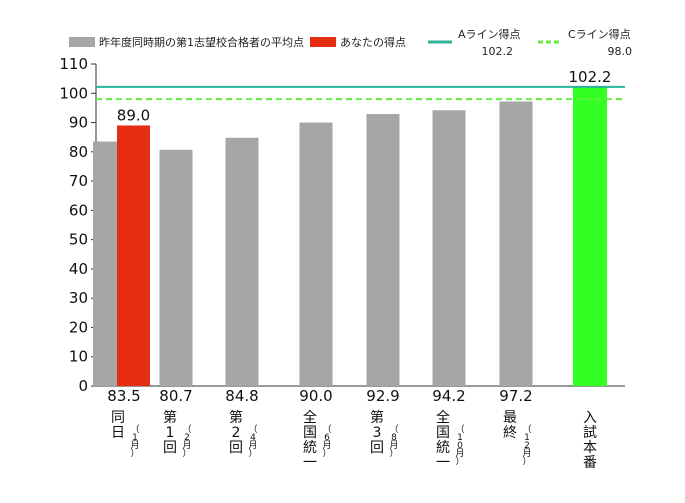 The width and height of the screenshot is (685, 503). Describe the element at coordinates (78, 181) in the screenshot. I see `y-tick-label: 70` at that location.